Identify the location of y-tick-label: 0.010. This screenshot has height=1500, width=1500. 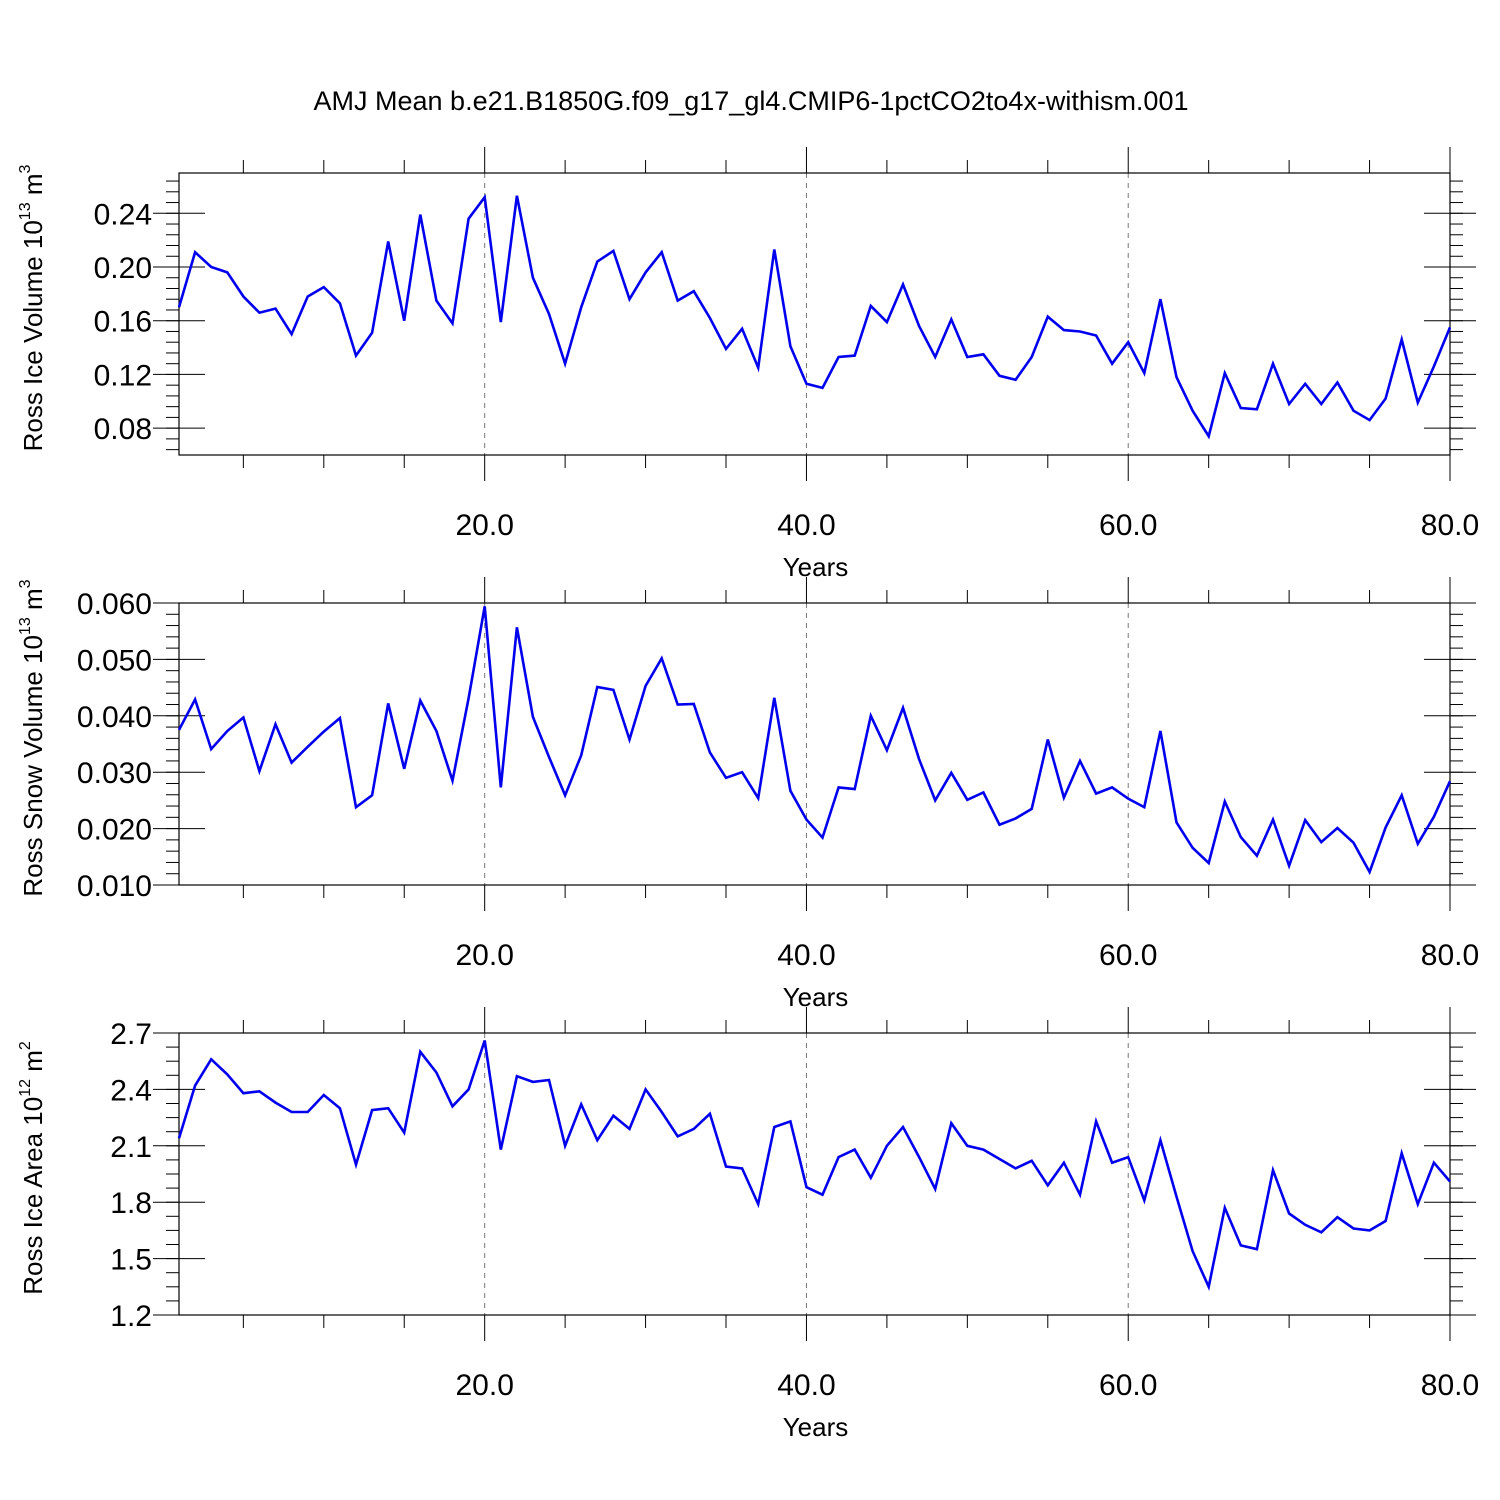
(114, 886).